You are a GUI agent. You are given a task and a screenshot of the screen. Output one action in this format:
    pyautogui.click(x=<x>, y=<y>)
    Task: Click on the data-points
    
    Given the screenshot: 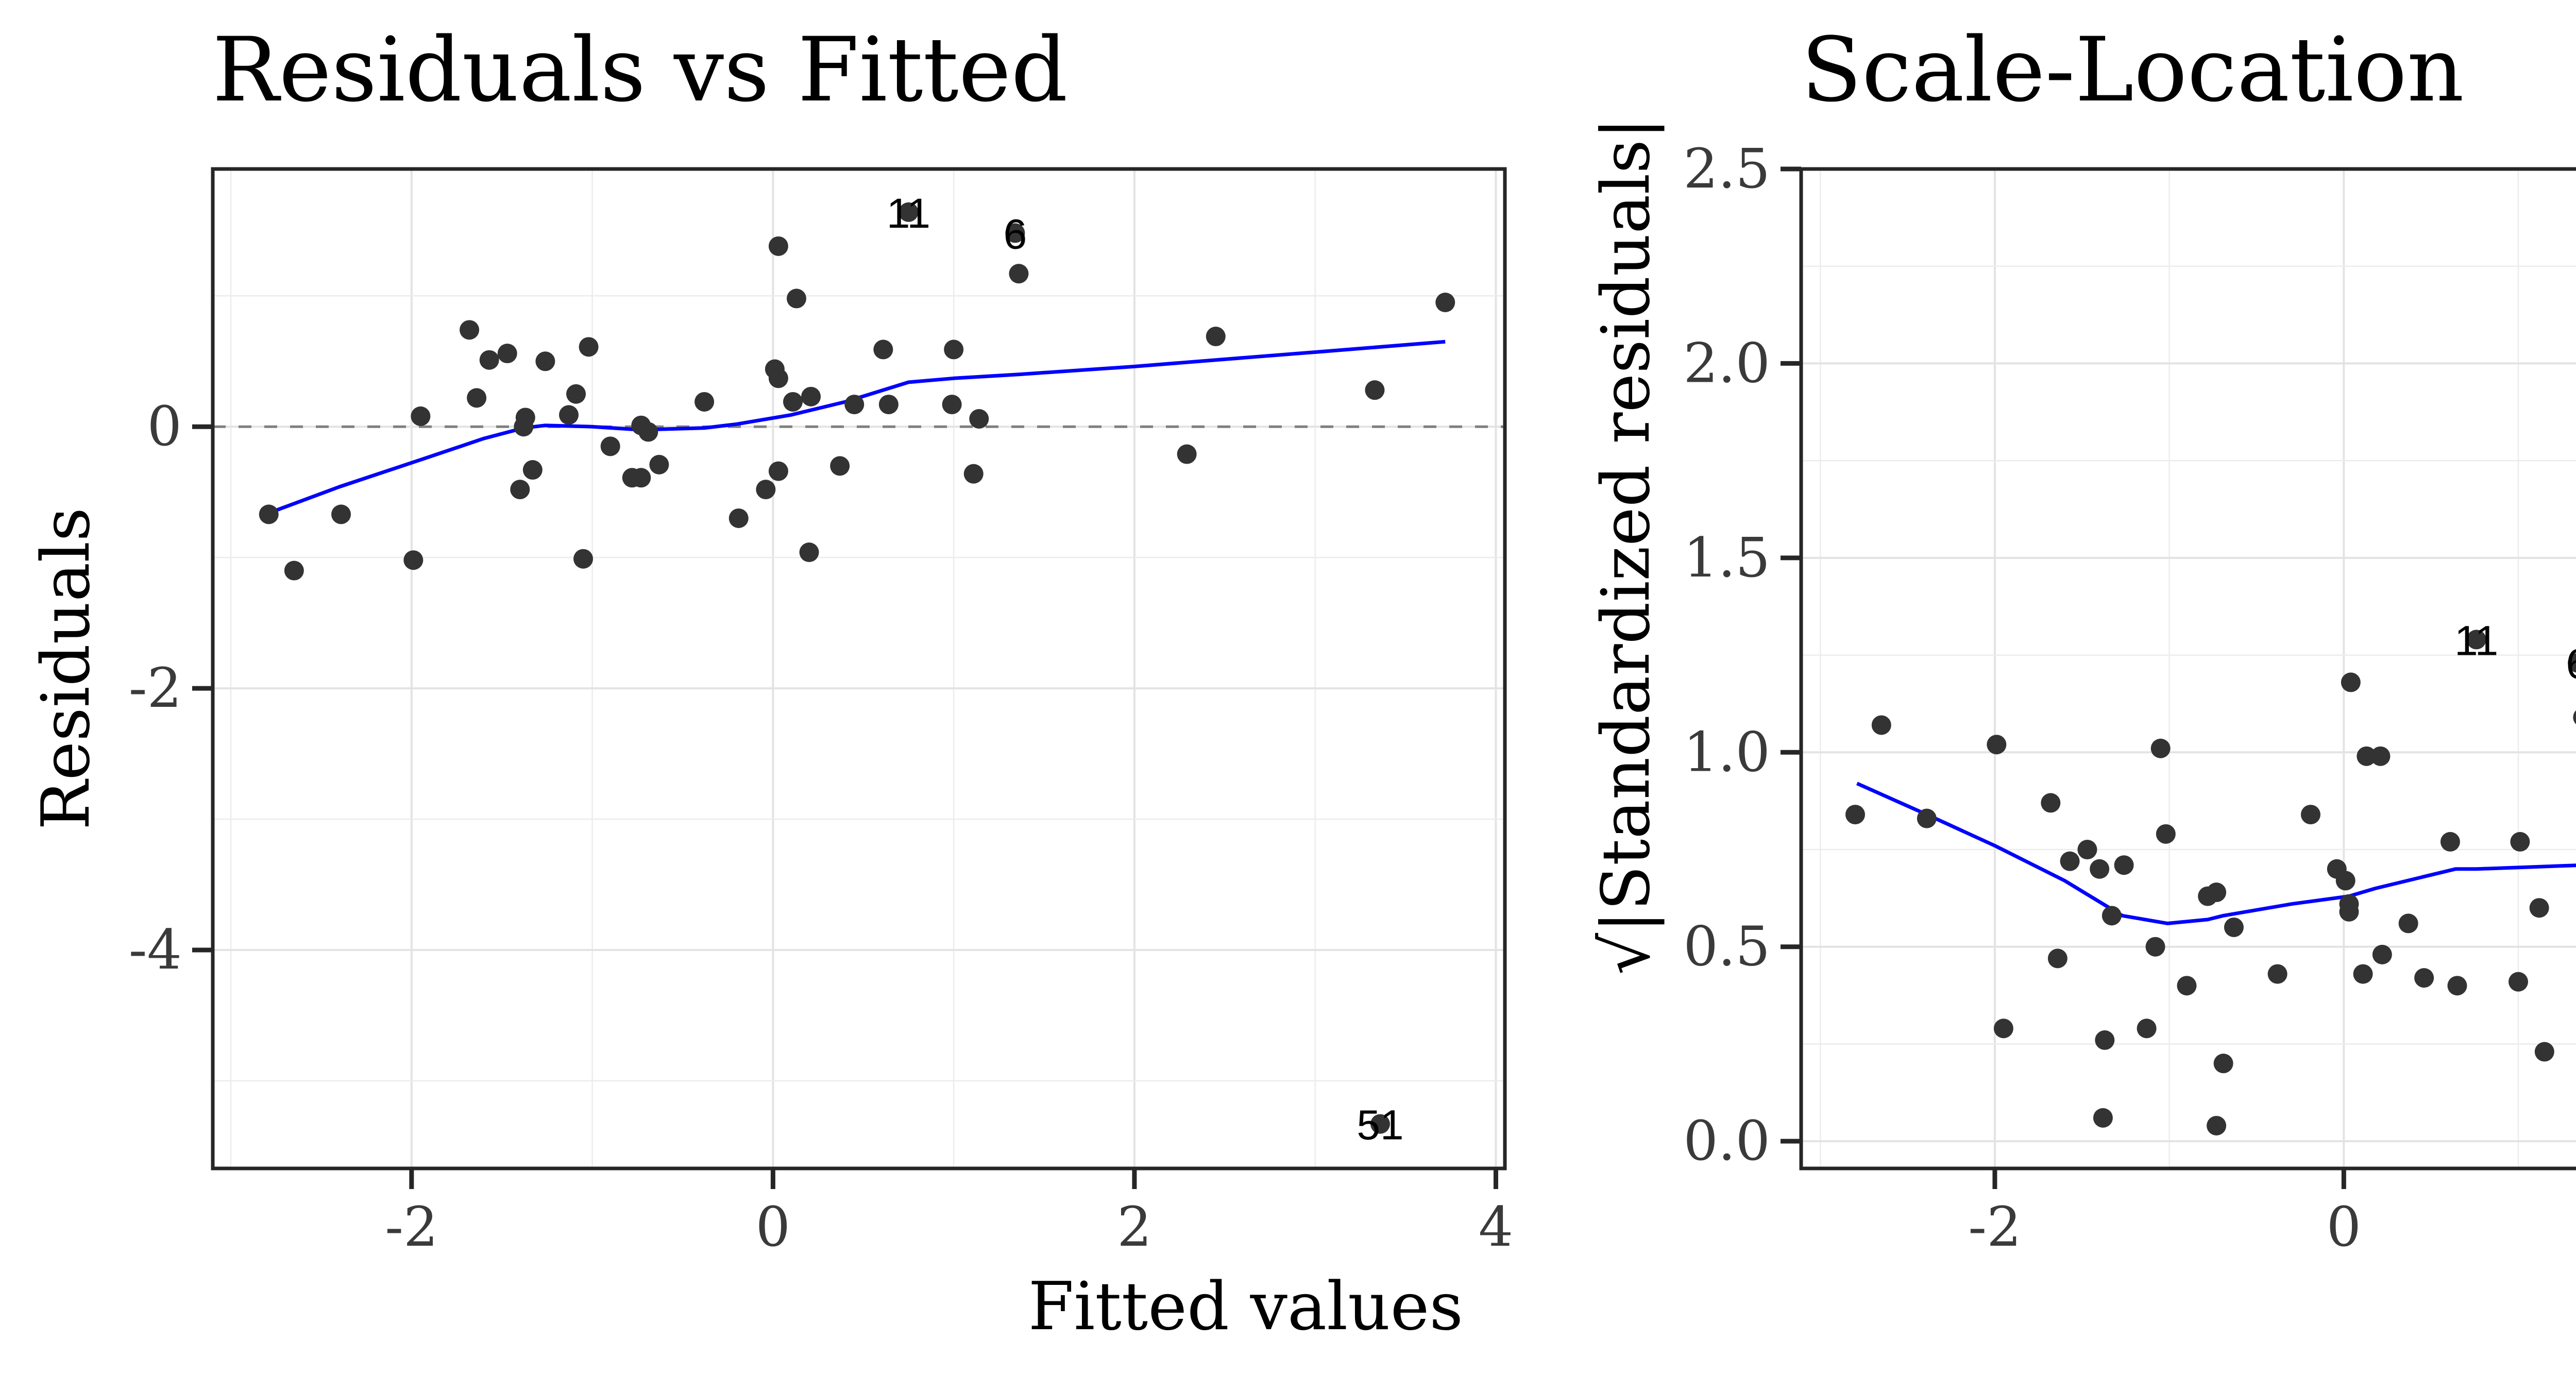 What is the action you would take?
    pyautogui.click(x=2210, y=882)
    